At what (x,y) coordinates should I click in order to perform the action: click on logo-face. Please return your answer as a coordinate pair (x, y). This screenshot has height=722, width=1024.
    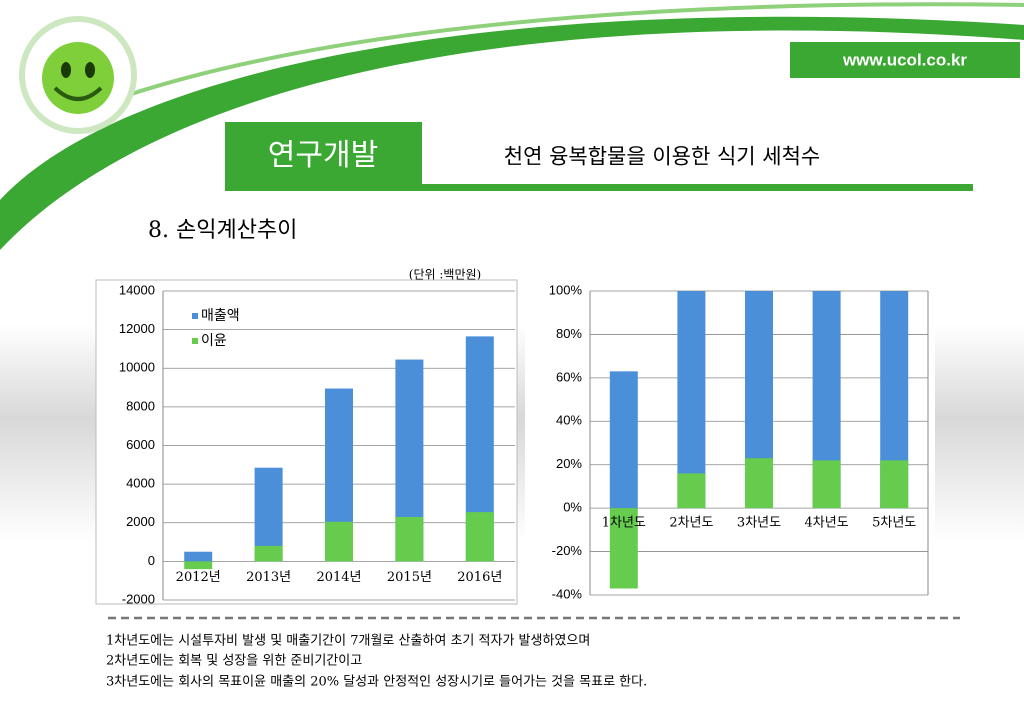
    Looking at the image, I should click on (78, 78).